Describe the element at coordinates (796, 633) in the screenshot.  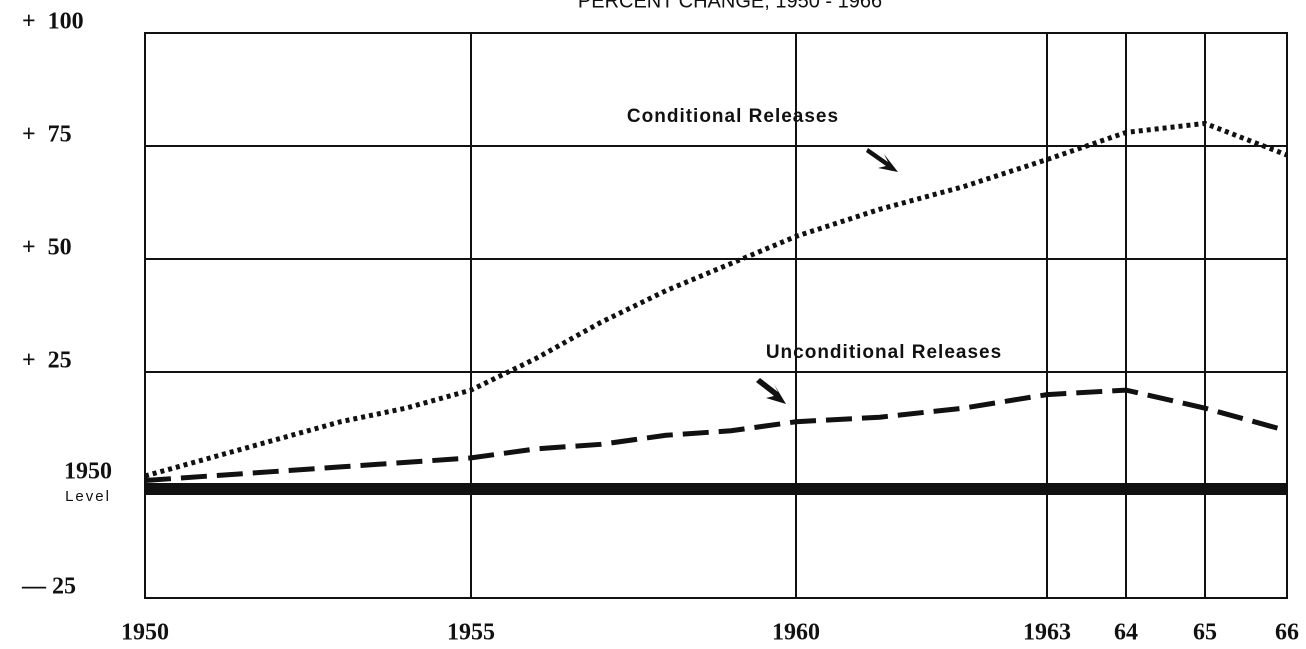
I see `x-tick-label: 1960` at that location.